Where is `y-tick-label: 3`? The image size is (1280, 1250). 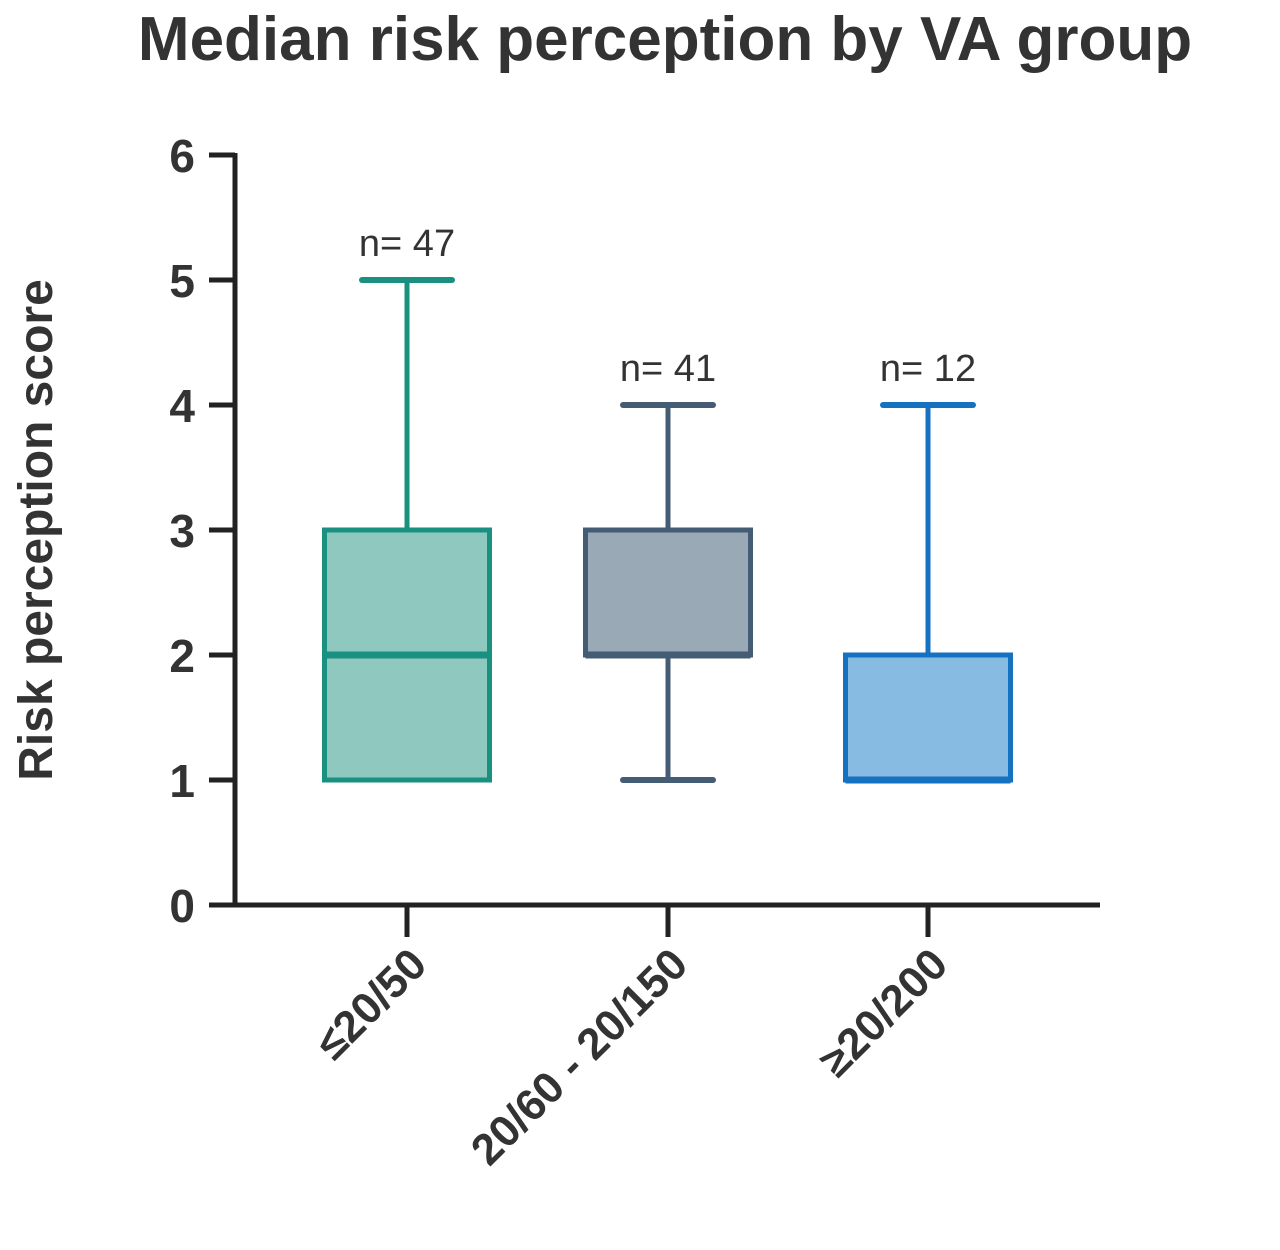
y-tick-label: 3 is located at coordinates (182, 531).